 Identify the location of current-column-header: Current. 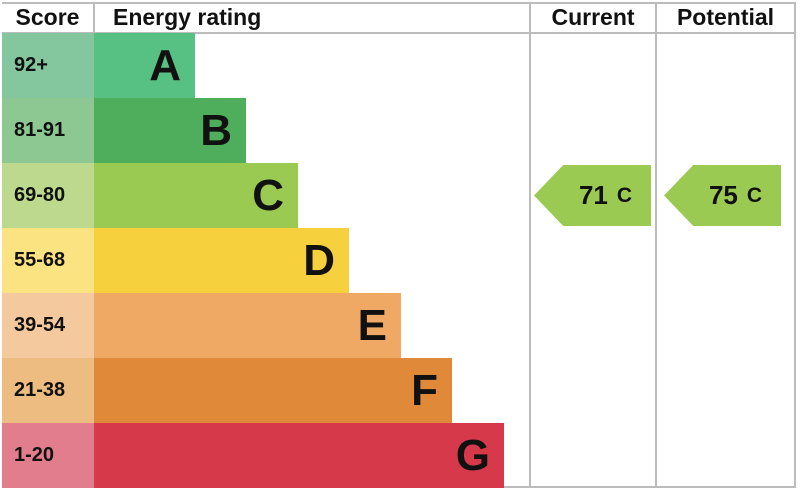
(593, 17).